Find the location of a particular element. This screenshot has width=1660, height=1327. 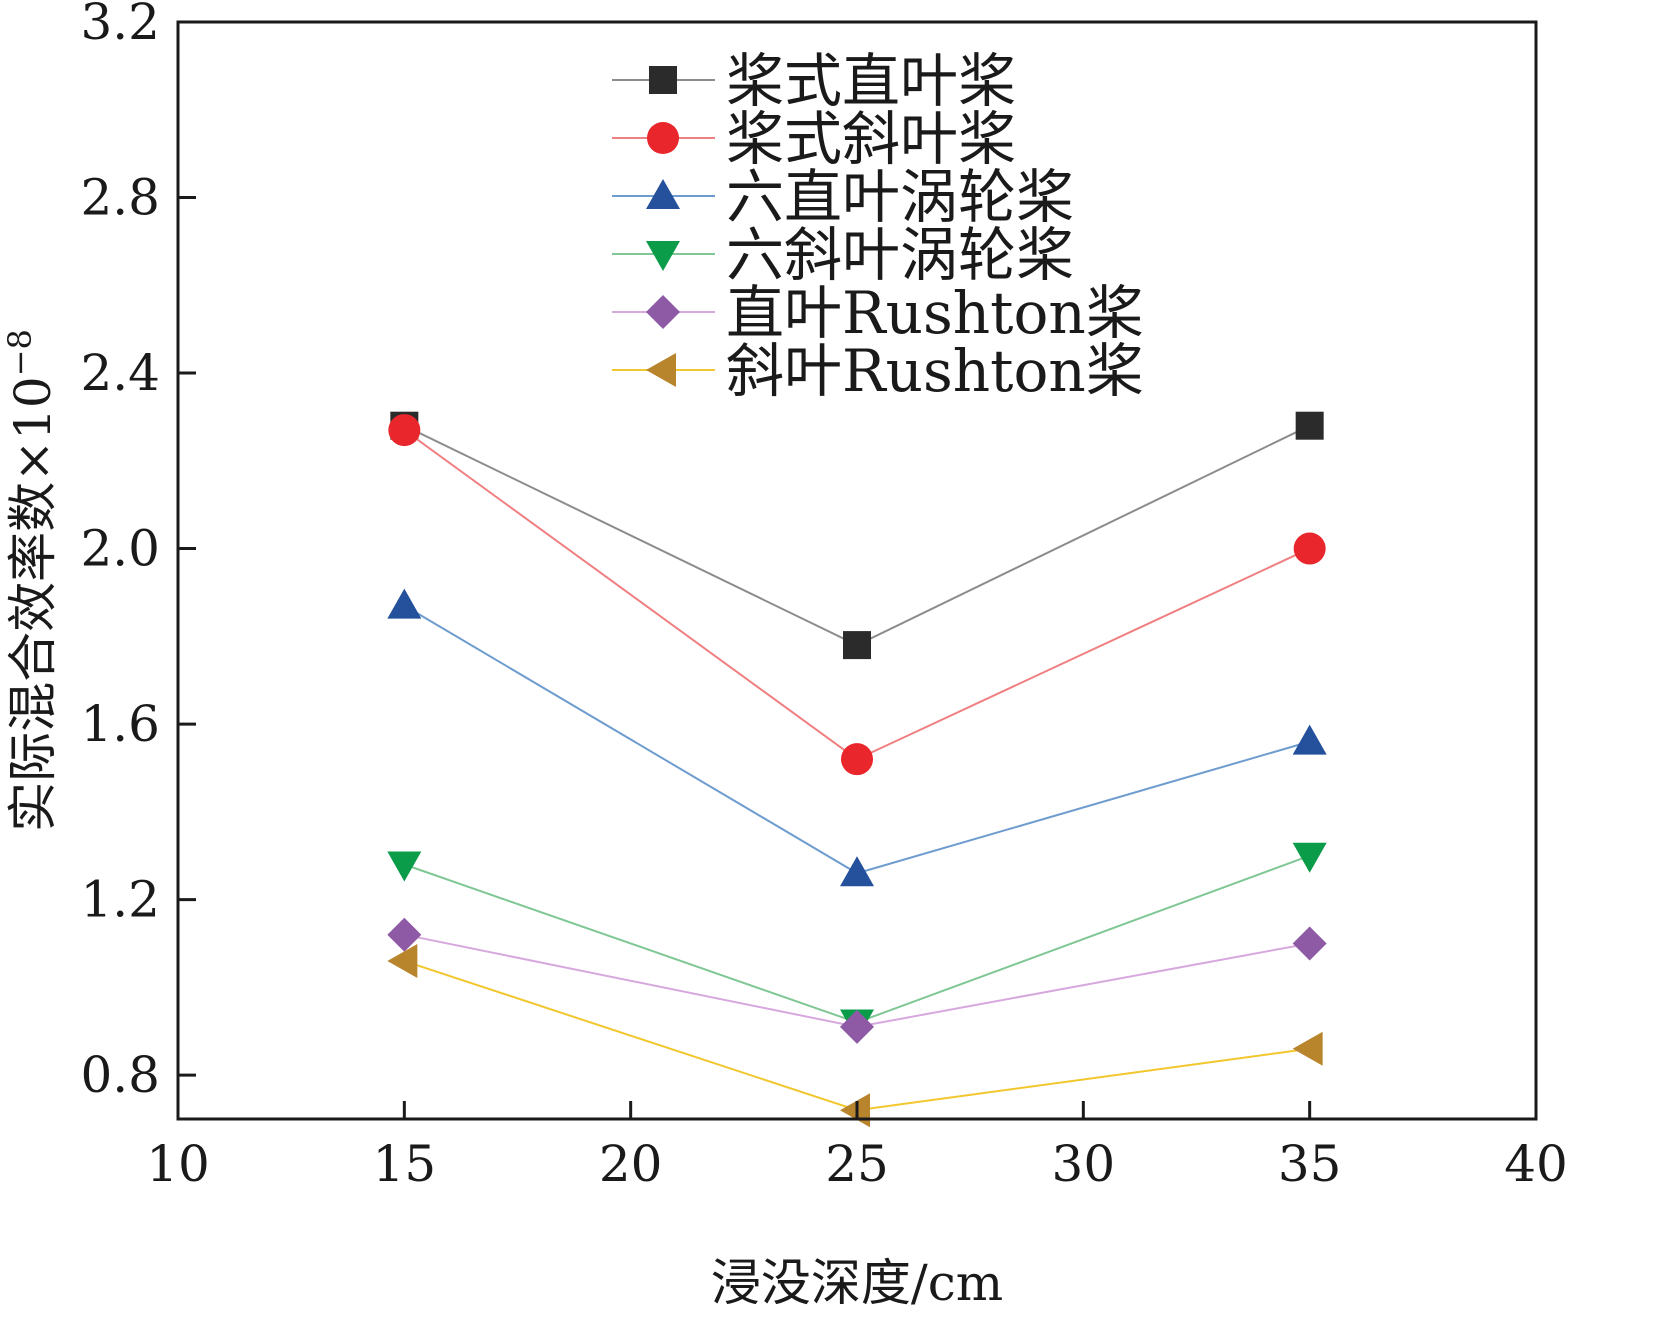

legend-item: 桨式斜叶桨 is located at coordinates (814, 139).